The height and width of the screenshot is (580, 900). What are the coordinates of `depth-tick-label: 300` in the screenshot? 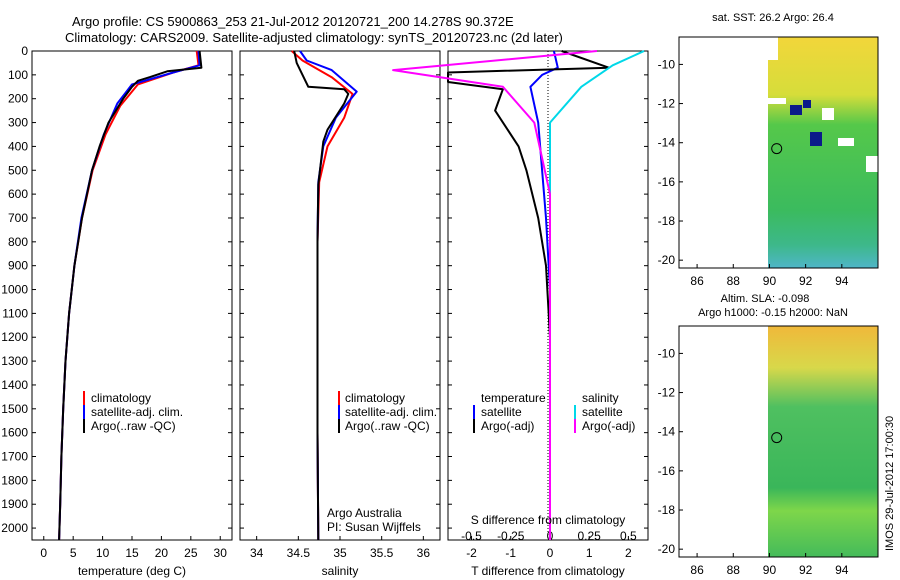 It's located at (18, 123).